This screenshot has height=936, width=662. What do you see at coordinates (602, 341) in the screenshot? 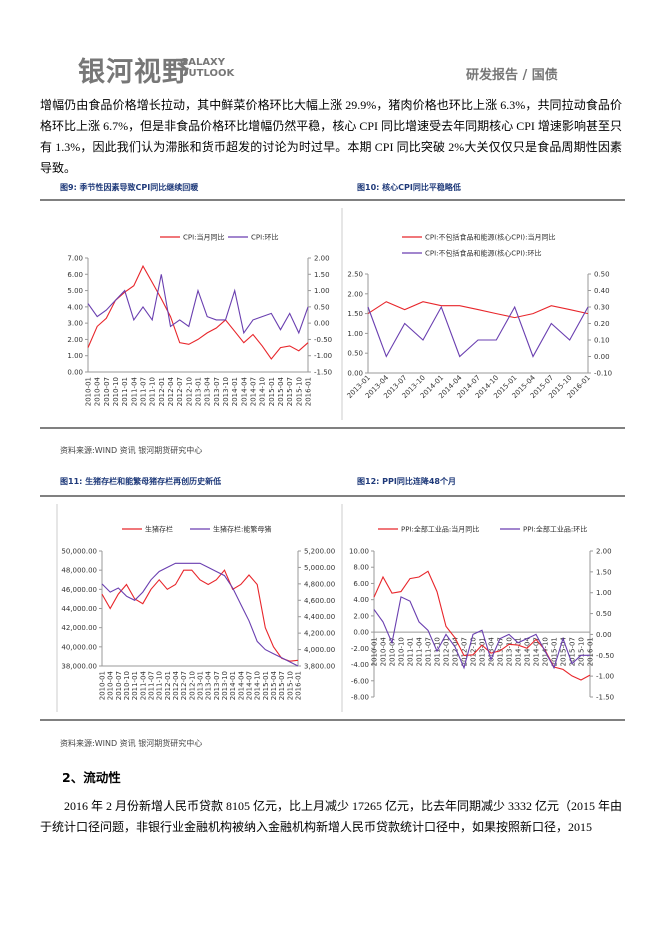
I see `y2-tick-label: 0.10` at bounding box center [602, 341].